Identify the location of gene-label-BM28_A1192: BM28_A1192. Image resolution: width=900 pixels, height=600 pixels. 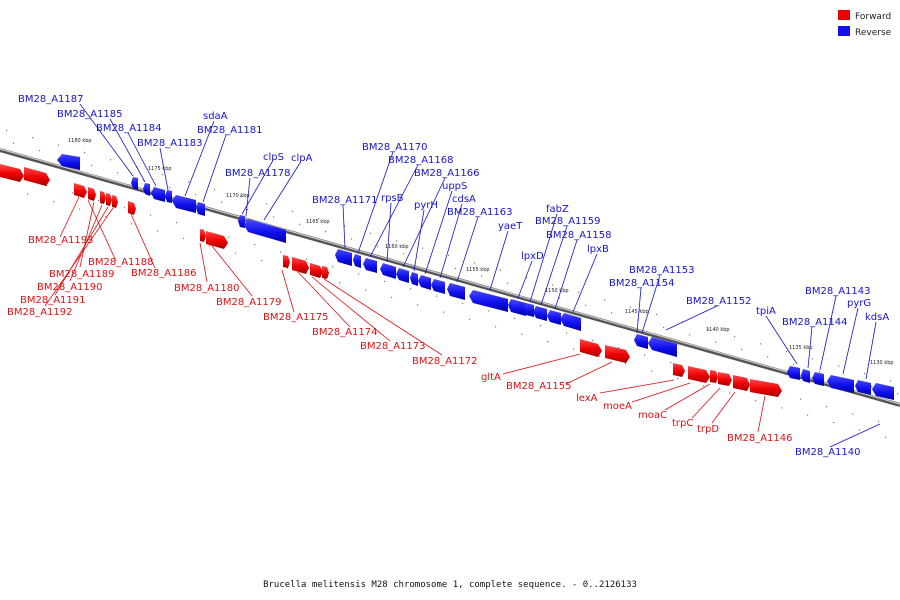
(40, 312).